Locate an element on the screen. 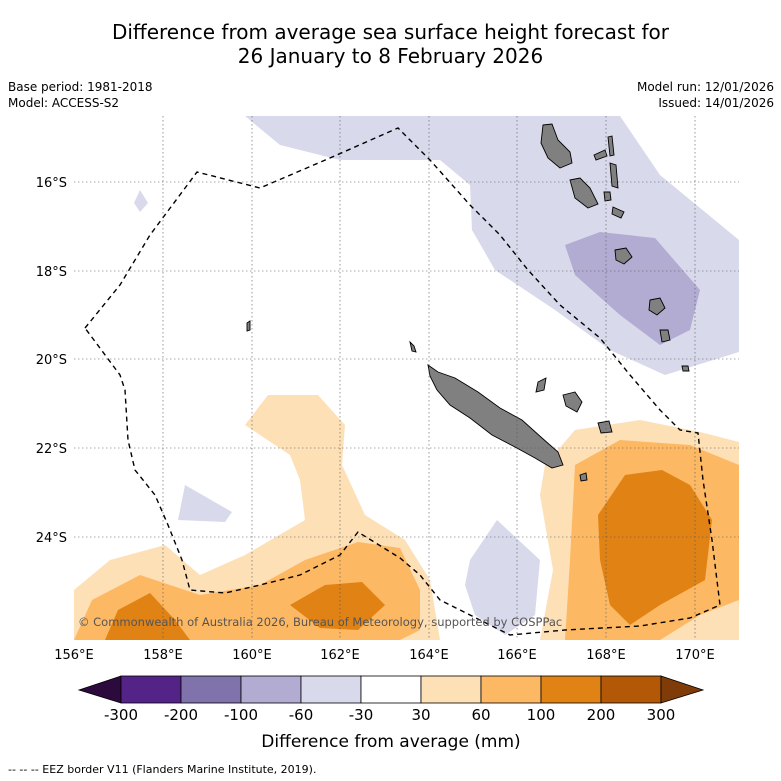 This screenshot has width=781, height=781. loyalty-island-lifou is located at coordinates (572, 402).